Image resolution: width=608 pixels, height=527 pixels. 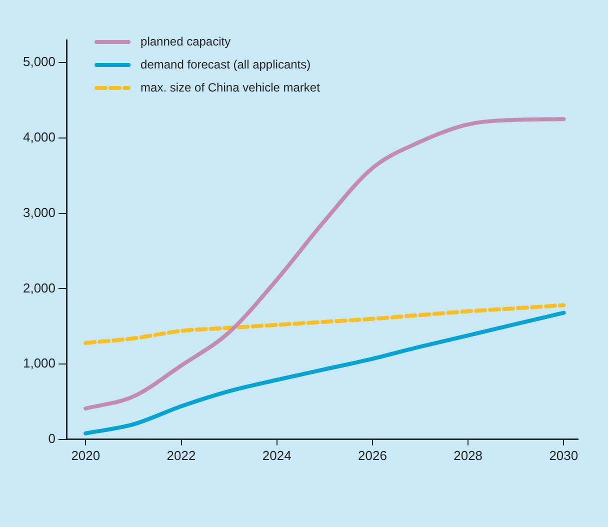 I want to click on legend-label: demand forecast (all applicants), so click(x=225, y=64).